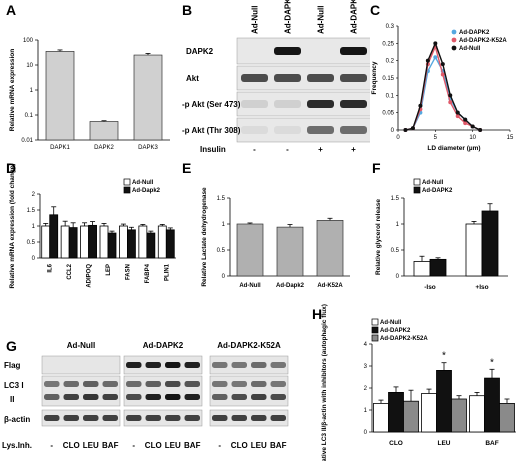 This screenshot has height=461, width=520. Describe the element at coordinates (492, 362) in the screenshot. I see `significance-mark: *` at that location.